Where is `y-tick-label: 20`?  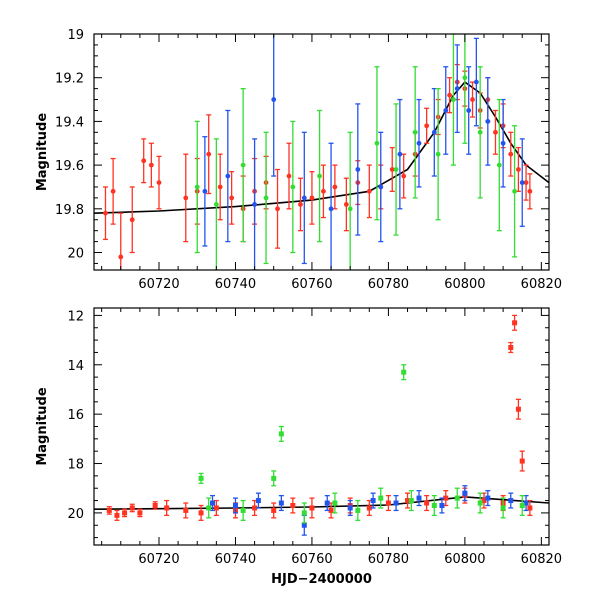 y-tick-label: 20 is located at coordinates (75, 254).